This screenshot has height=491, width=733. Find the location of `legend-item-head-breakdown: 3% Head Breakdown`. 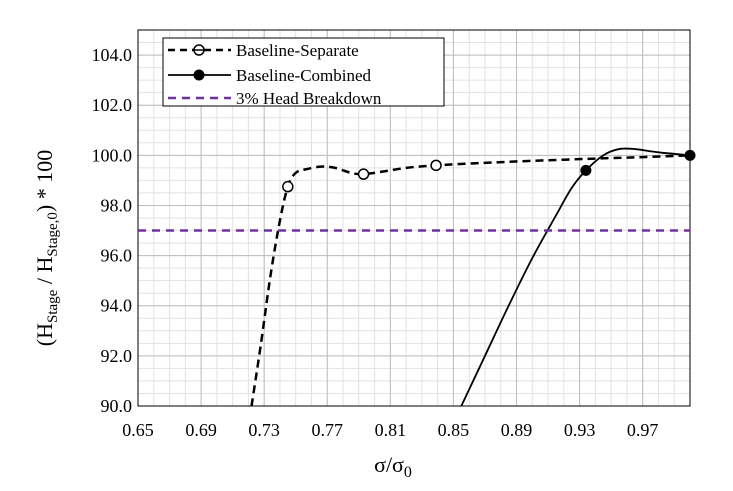

legend-item-head-breakdown: 3% Head Breakdown is located at coordinates (275, 98).